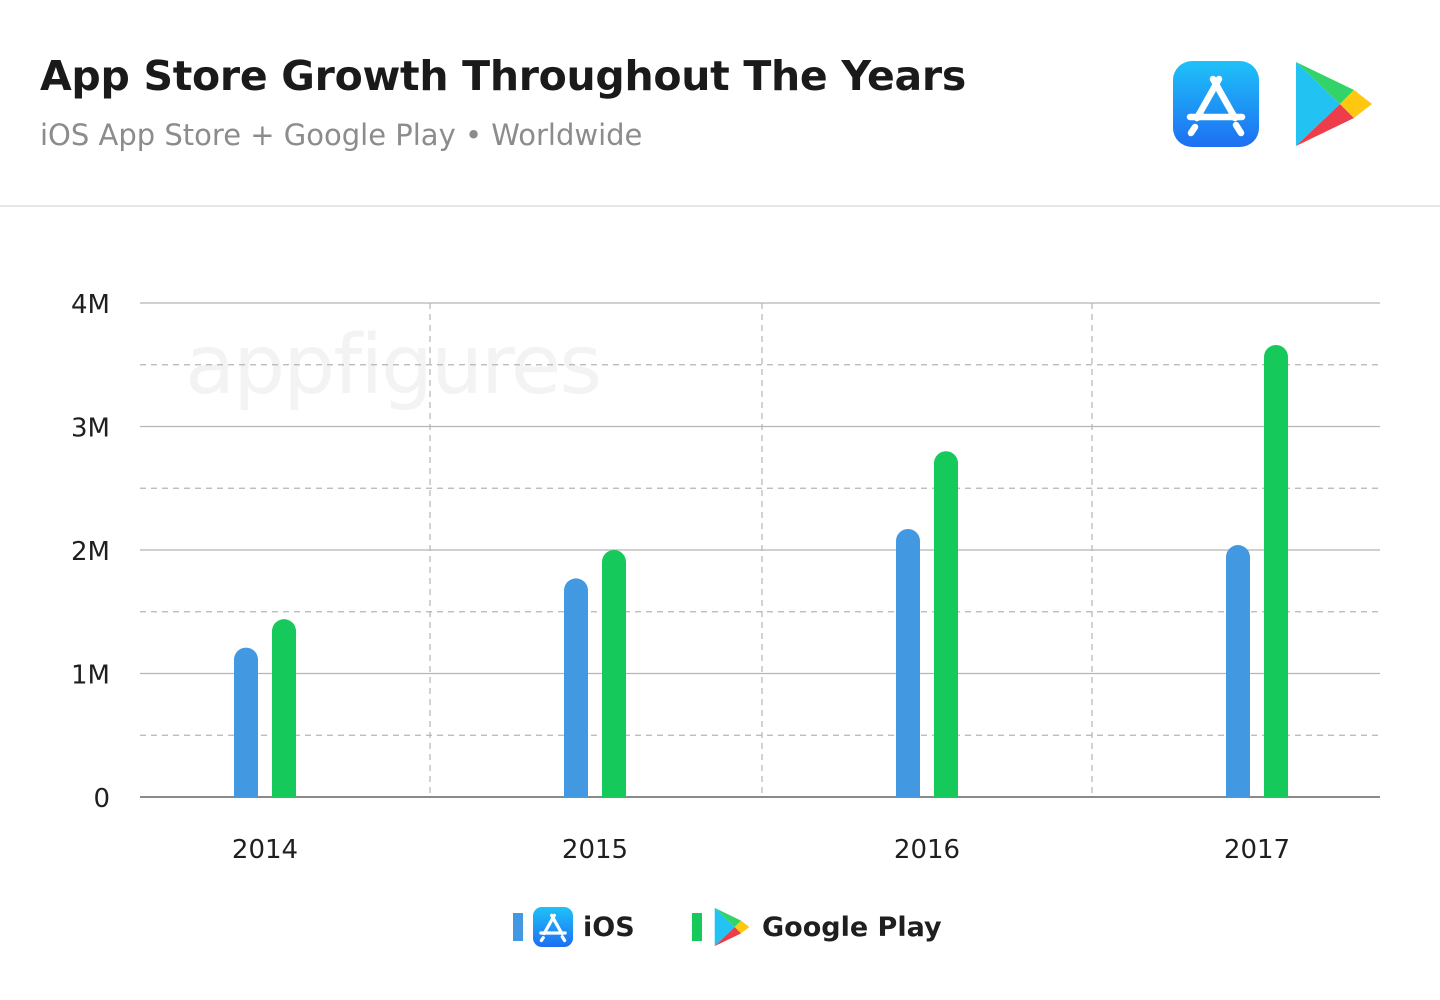 The height and width of the screenshot is (1000, 1440). I want to click on watermark: appfigures, so click(393, 365).